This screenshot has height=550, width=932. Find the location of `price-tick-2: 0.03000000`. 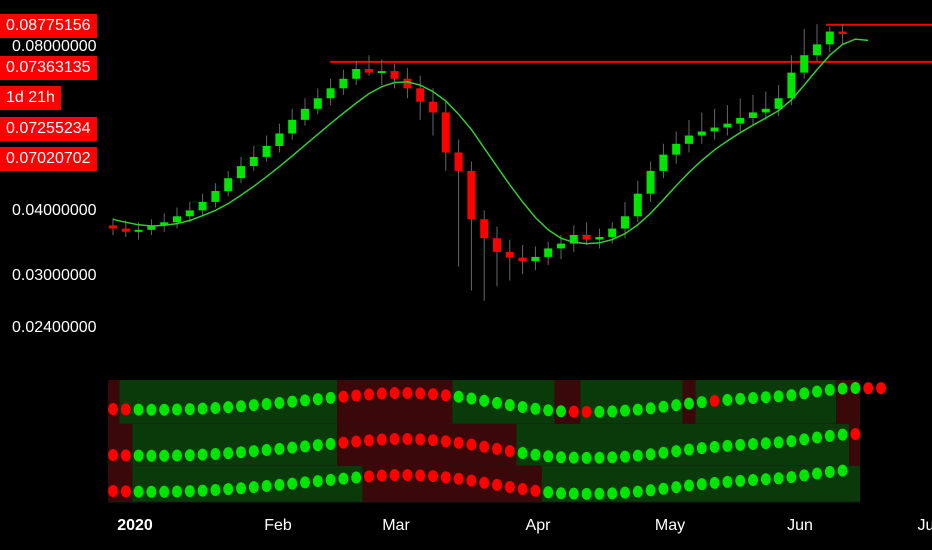

price-tick-2: 0.03000000 is located at coordinates (54, 275).